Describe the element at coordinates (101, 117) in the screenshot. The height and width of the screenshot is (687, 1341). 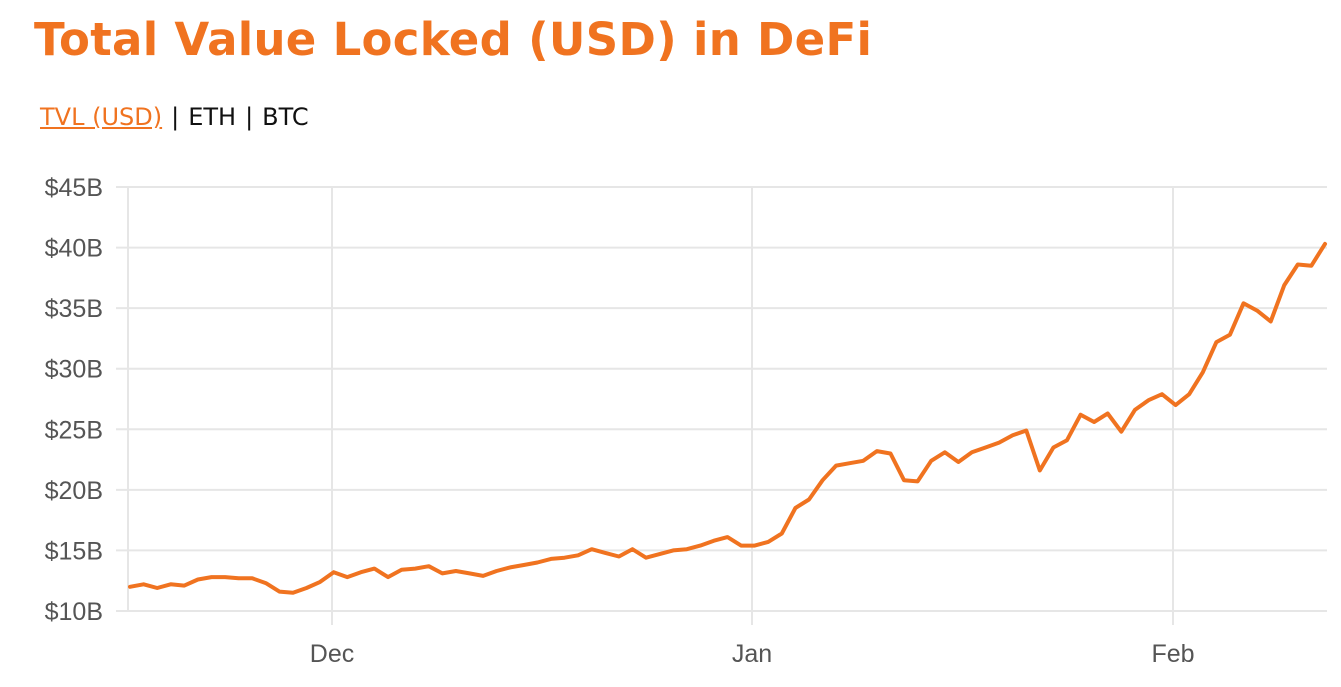
I see `tab-tvl-usd: TVL (USD)` at that location.